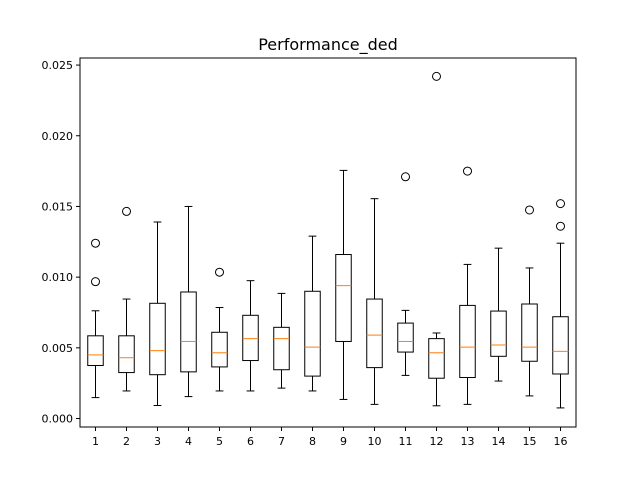 This screenshot has height=480, width=640. What do you see at coordinates (58, 277) in the screenshot?
I see `y-tick-label: 0.010` at bounding box center [58, 277].